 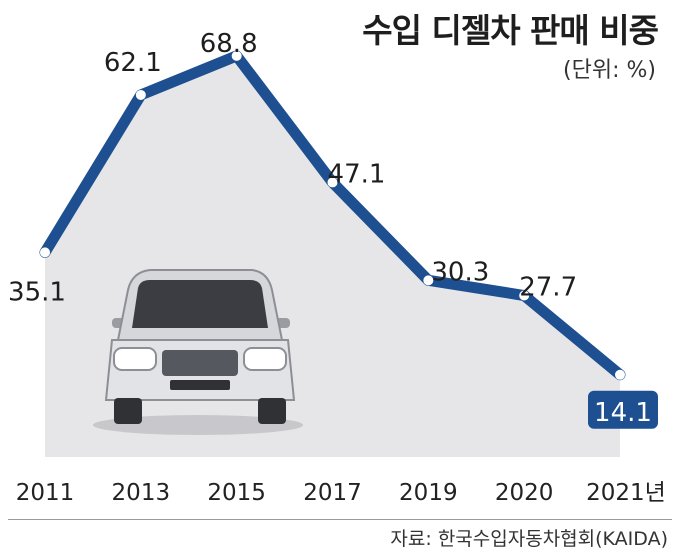 What do you see at coordinates (198, 352) in the screenshot?
I see `car-illustration` at bounding box center [198, 352].